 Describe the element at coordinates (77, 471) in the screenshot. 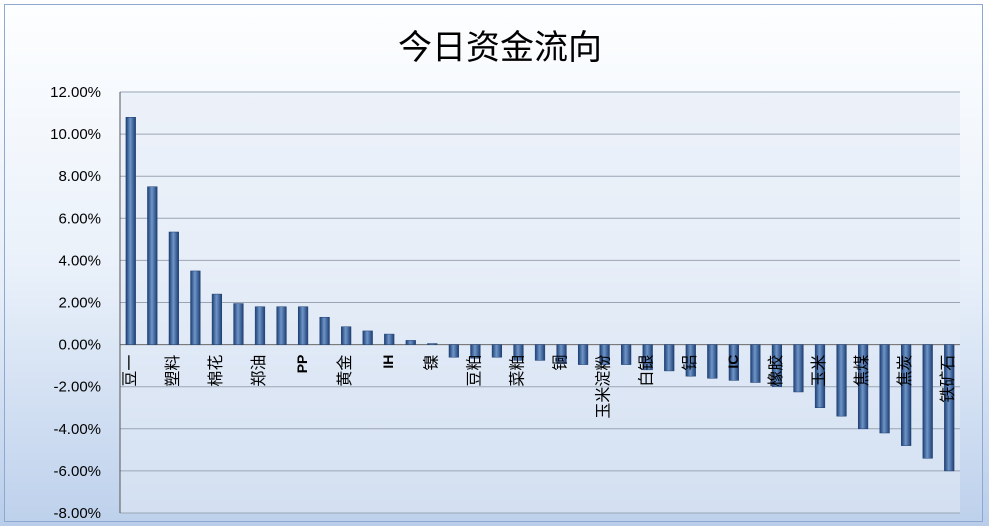

I see `y-tick-label: -6.00%` at that location.